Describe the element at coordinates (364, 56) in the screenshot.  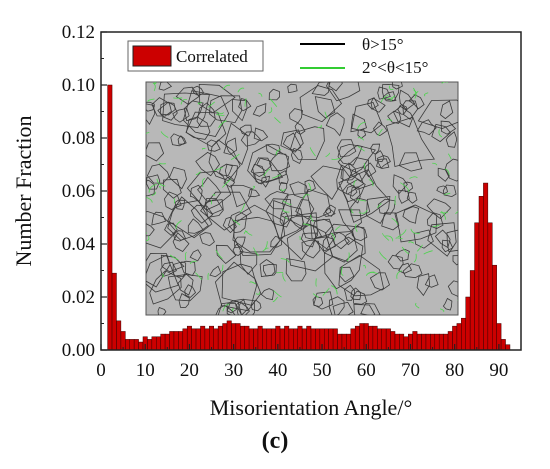
I see `legend-lines: θ>15° 2°<θ<15°` at that location.